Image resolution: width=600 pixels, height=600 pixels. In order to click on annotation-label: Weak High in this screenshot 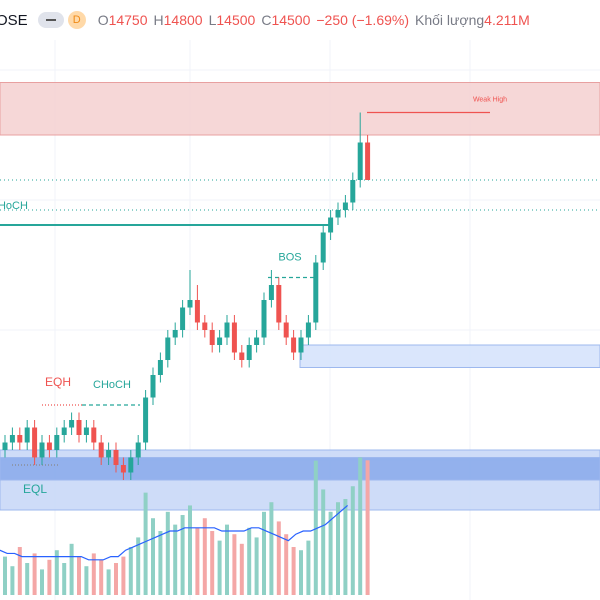, I will do `click(490, 99)`.